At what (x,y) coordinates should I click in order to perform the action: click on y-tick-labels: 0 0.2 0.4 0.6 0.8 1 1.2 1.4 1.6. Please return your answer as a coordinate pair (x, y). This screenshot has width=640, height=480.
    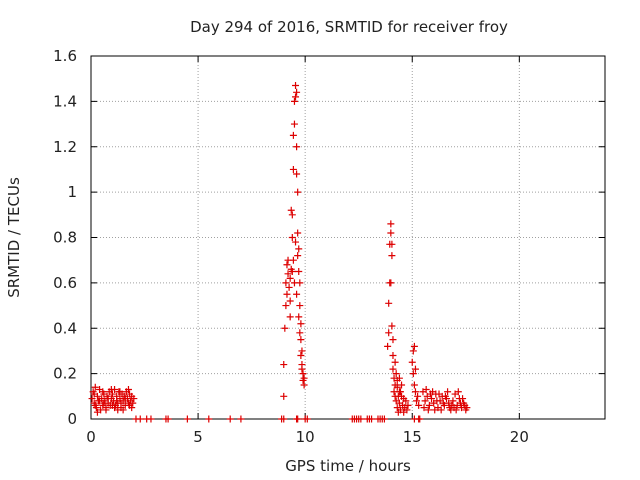
    Looking at the image, I should click on (65, 237).